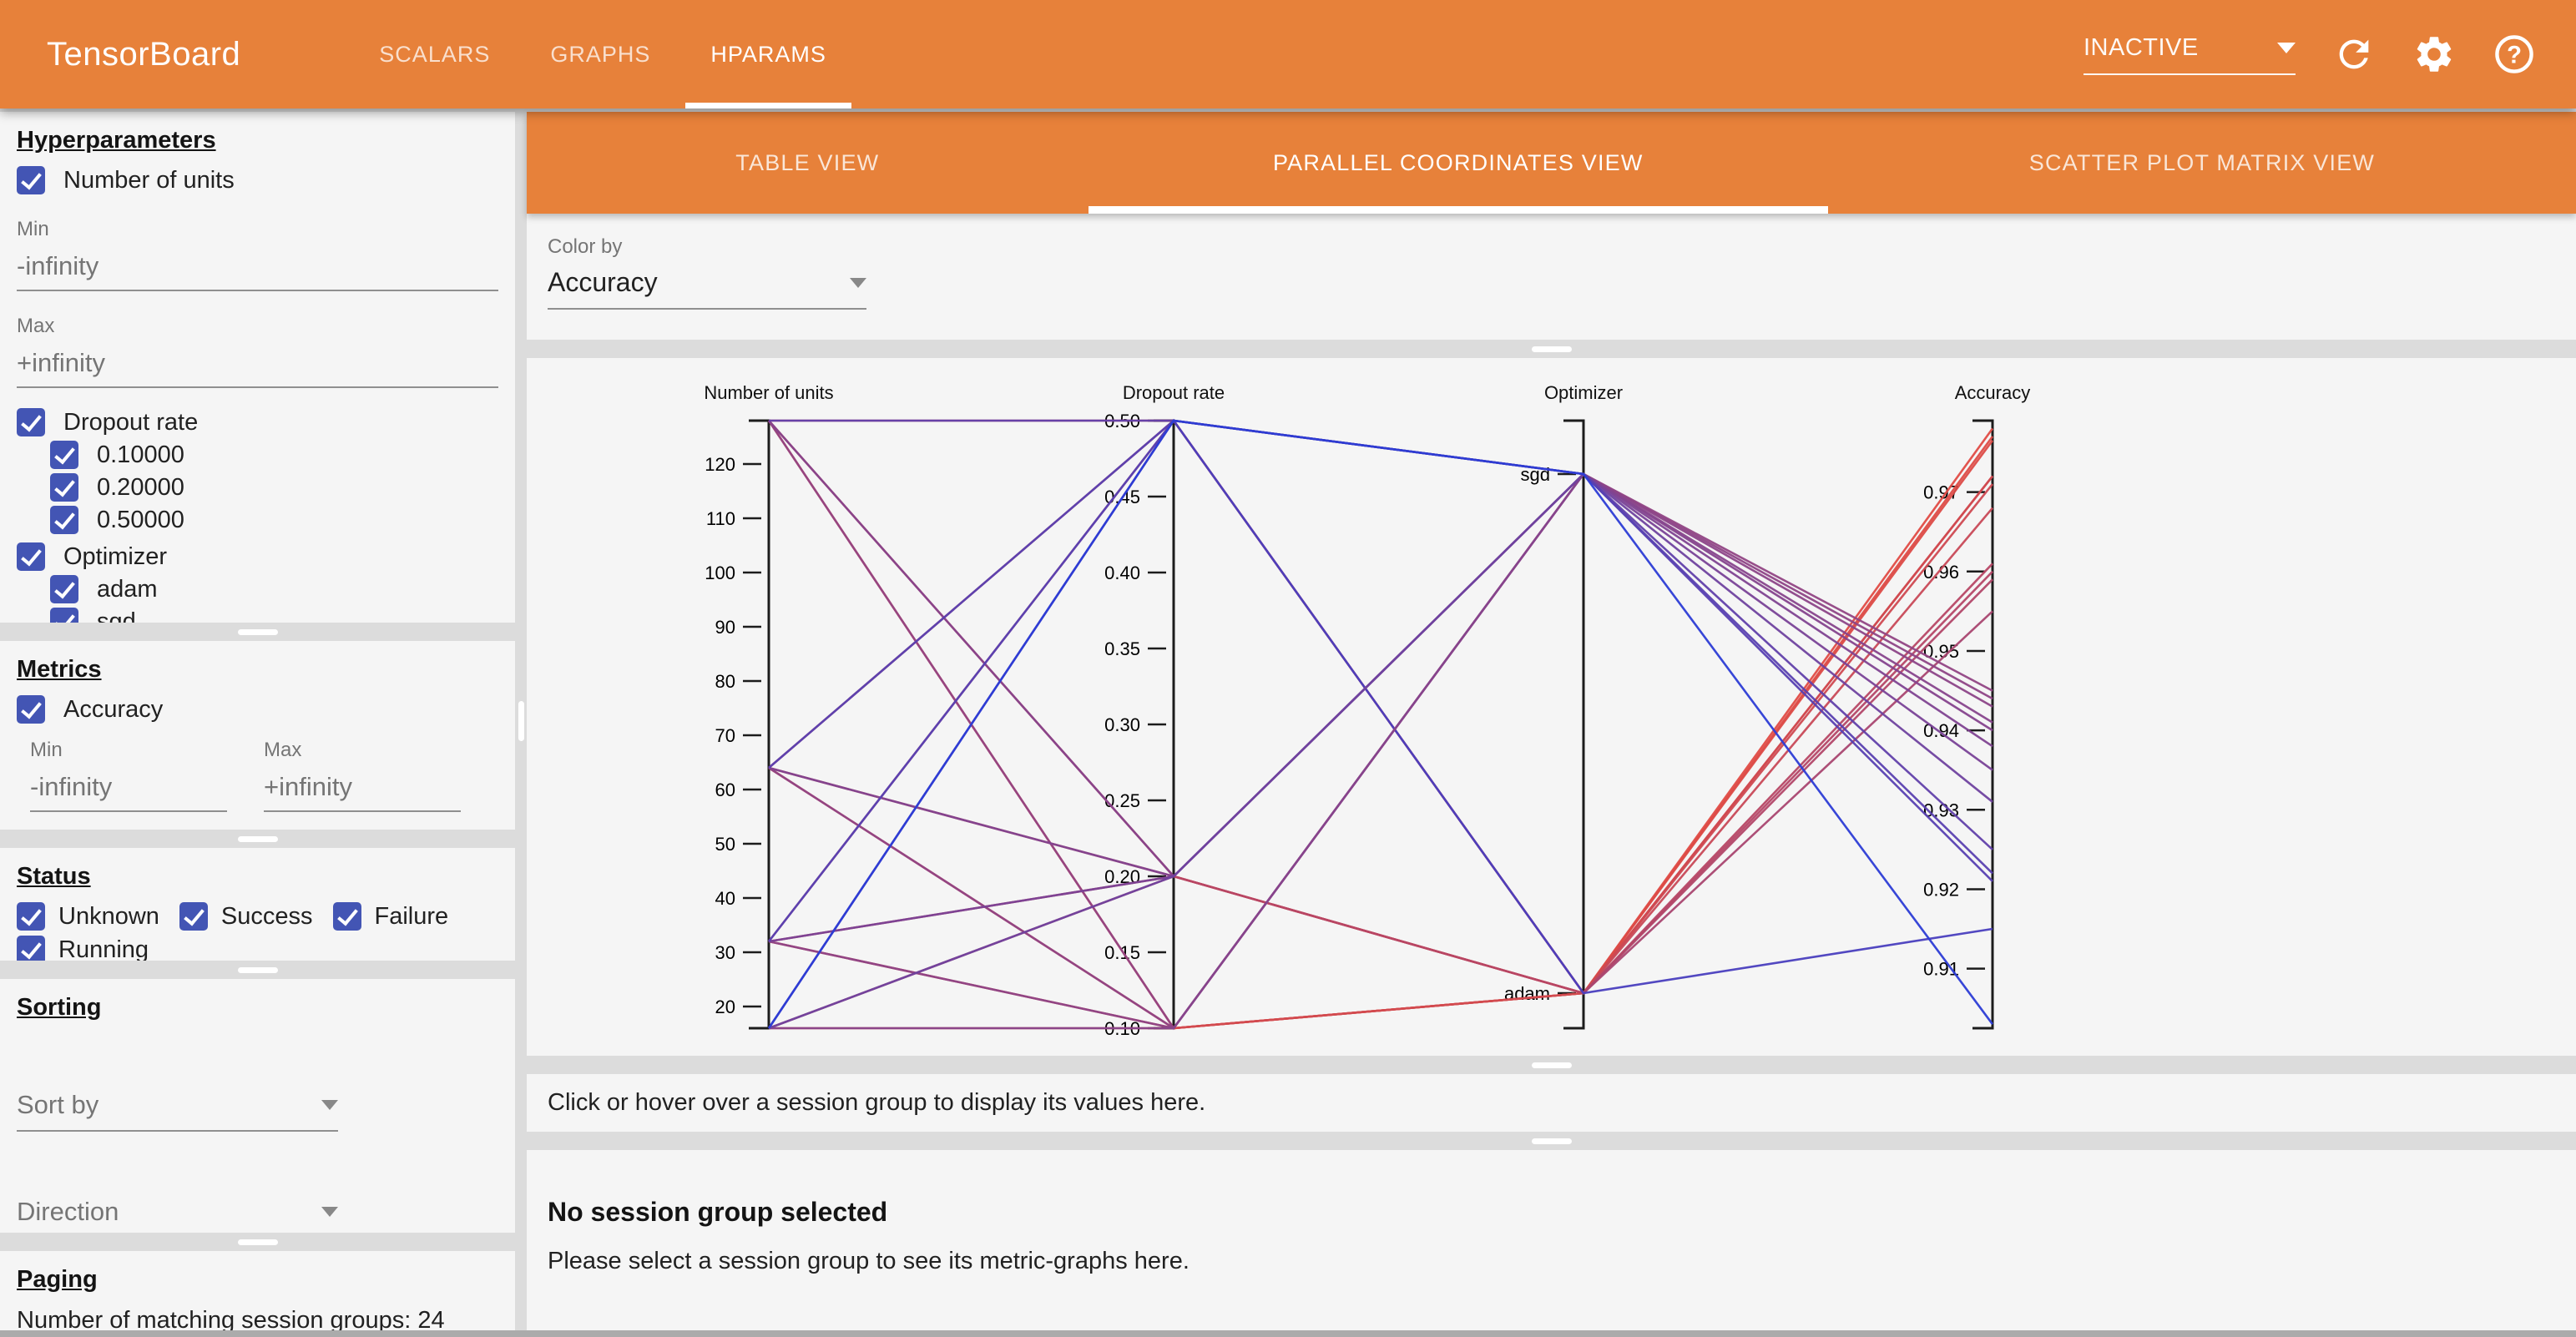  Describe the element at coordinates (31, 709) in the screenshot. I see `checkbox-accuracy` at that location.